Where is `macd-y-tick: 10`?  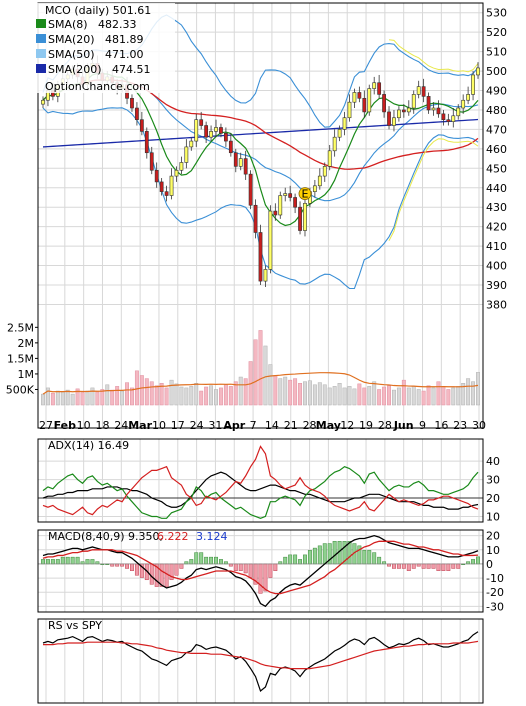
macd-y-tick: 10 is located at coordinates (493, 550).